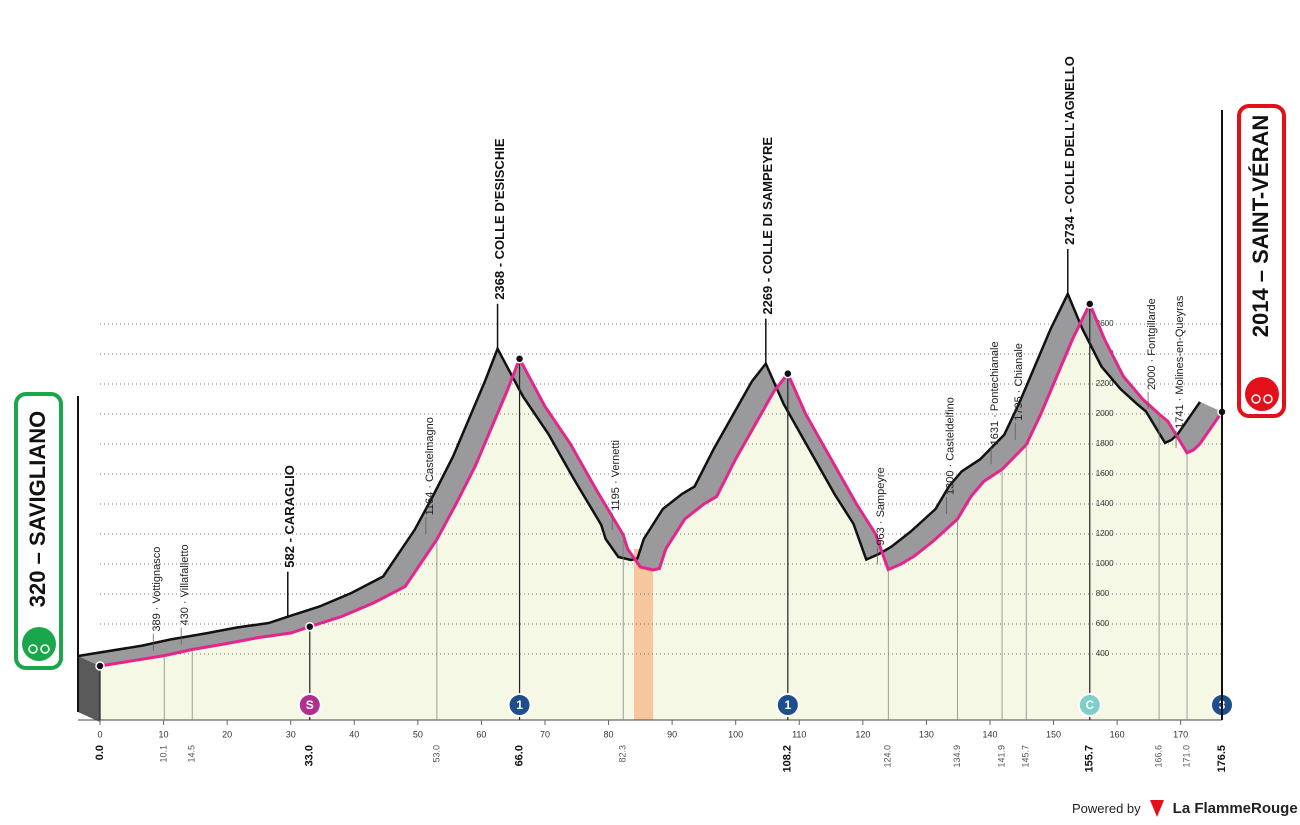  What do you see at coordinates (1106, 808) in the screenshot?
I see `powered-by: Powered by` at bounding box center [1106, 808].